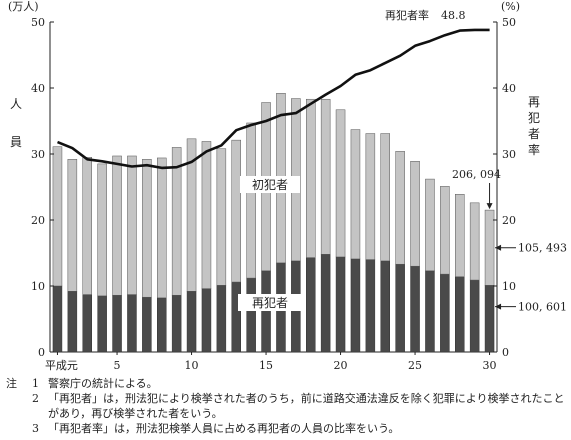  I want to click on note-item: 3 「再犯者率」は，刑法犯検挙人員に占める再犯者の人員の比率をいう。, so click(286, 428).